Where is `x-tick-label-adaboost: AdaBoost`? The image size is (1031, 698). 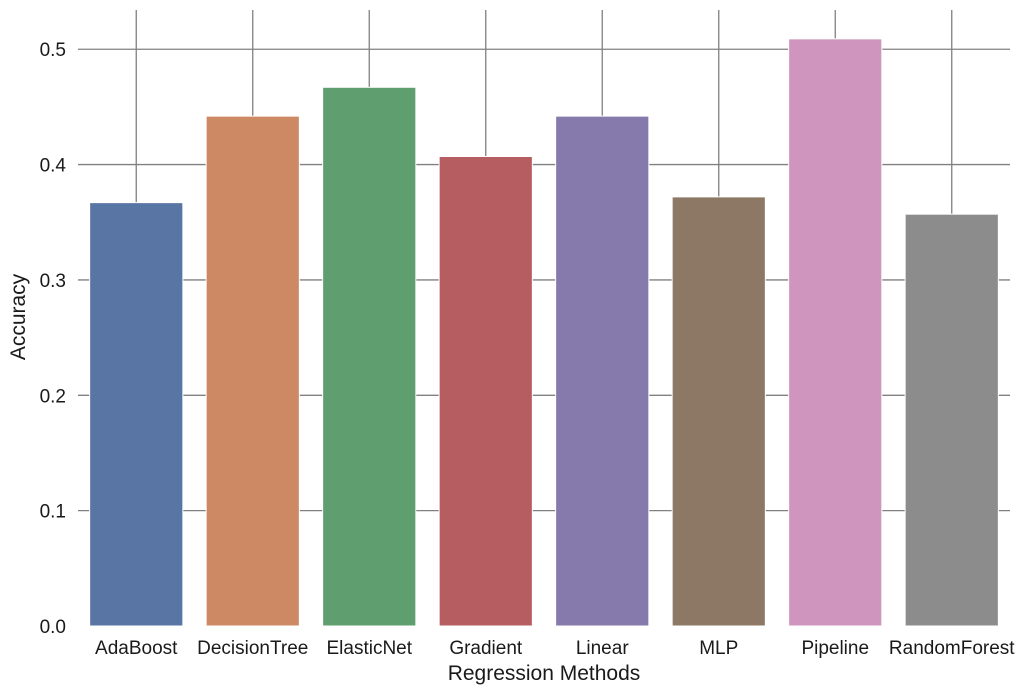
x-tick-label-adaboost: AdaBoost is located at coordinates (136, 648).